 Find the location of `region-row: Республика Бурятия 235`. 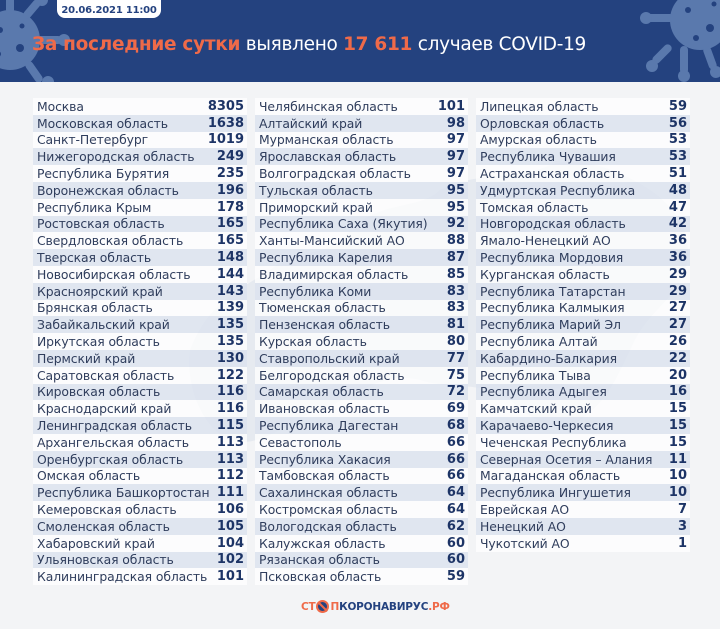

region-row: Республика Бурятия 235 is located at coordinates (140, 173).